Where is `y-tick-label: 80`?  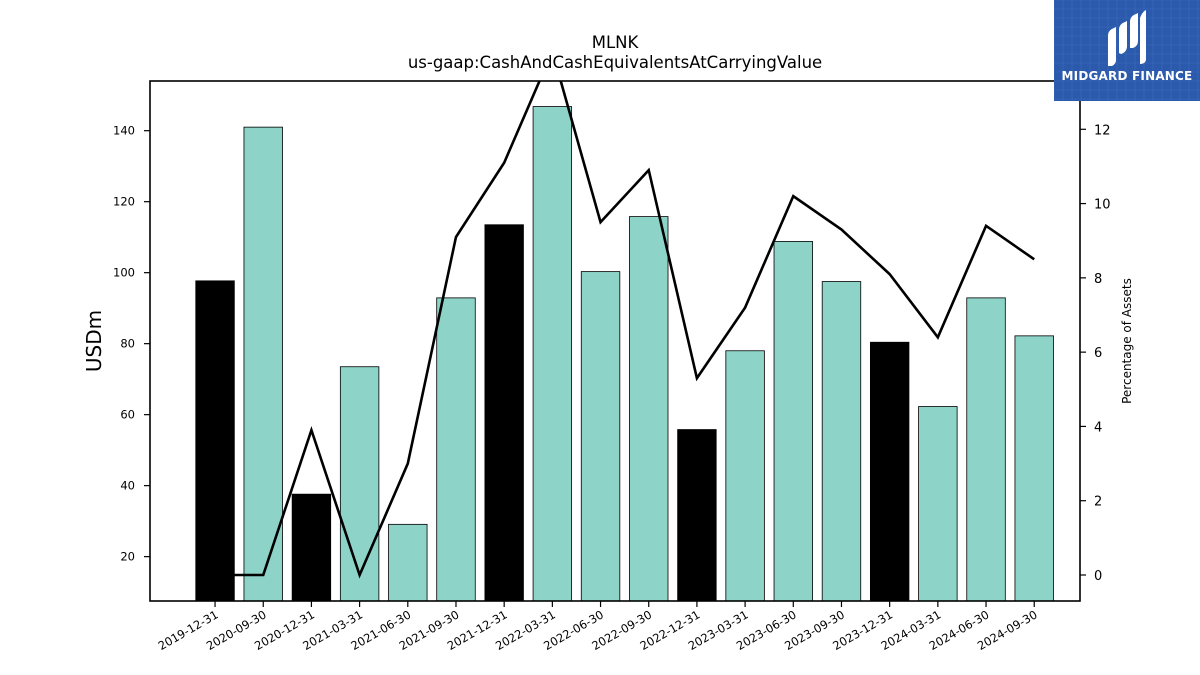 y-tick-label: 80 is located at coordinates (127, 344).